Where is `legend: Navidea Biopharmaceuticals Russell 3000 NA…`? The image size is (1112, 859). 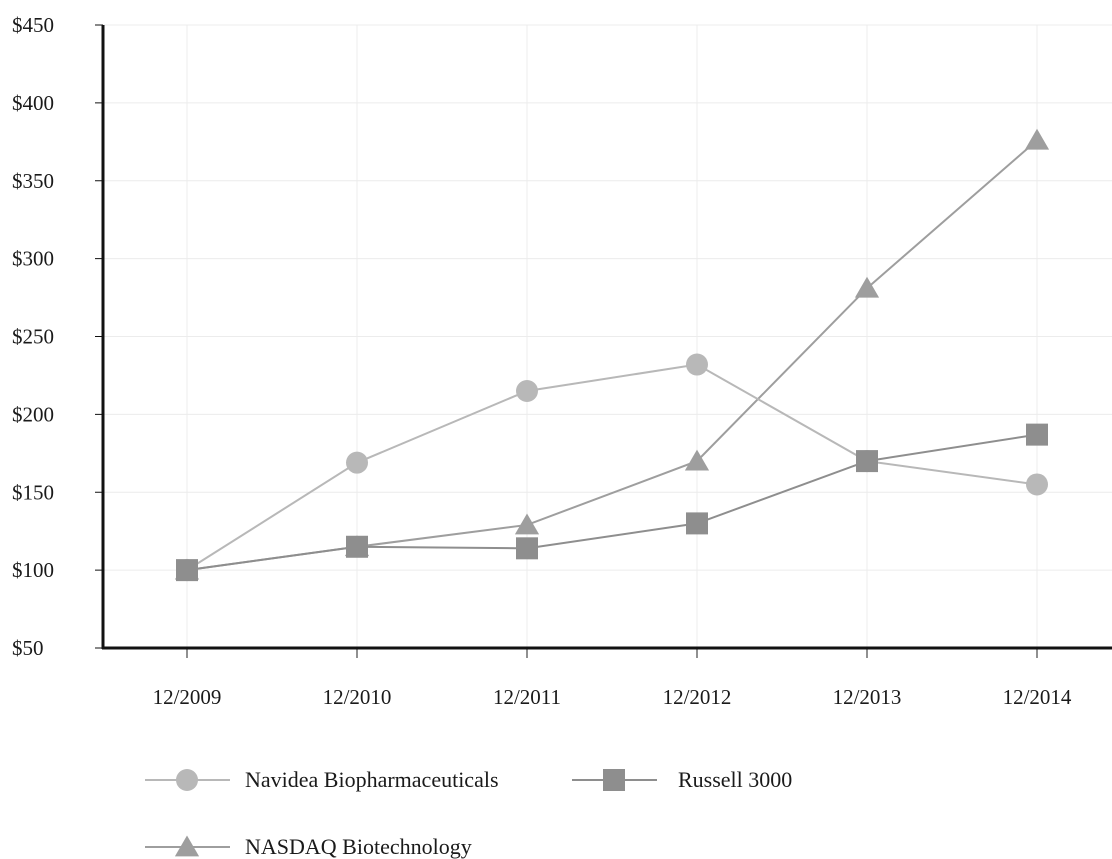
legend: Navidea Biopharmaceuticals Russell 3000 NA… is located at coordinates (468, 813).